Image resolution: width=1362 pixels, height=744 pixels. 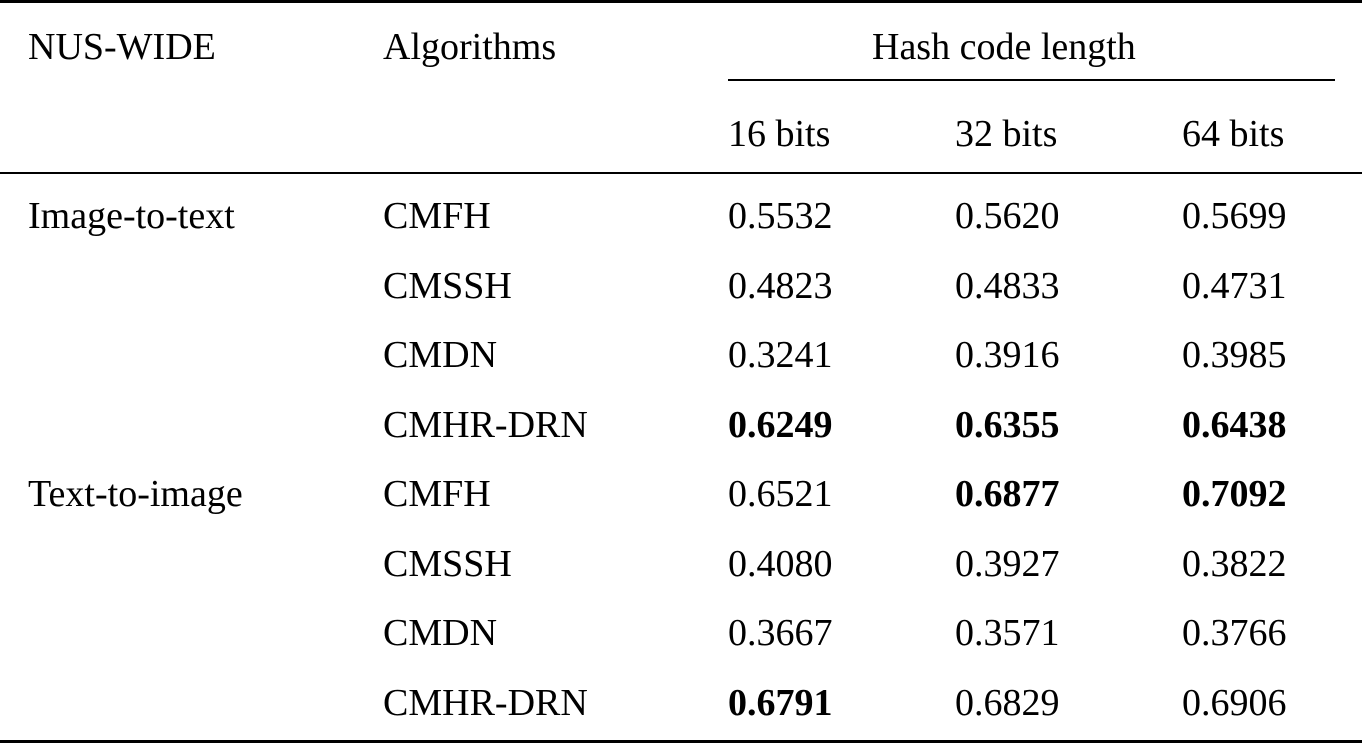 I want to click on map-value: 0.7092, so click(x=1234, y=494).